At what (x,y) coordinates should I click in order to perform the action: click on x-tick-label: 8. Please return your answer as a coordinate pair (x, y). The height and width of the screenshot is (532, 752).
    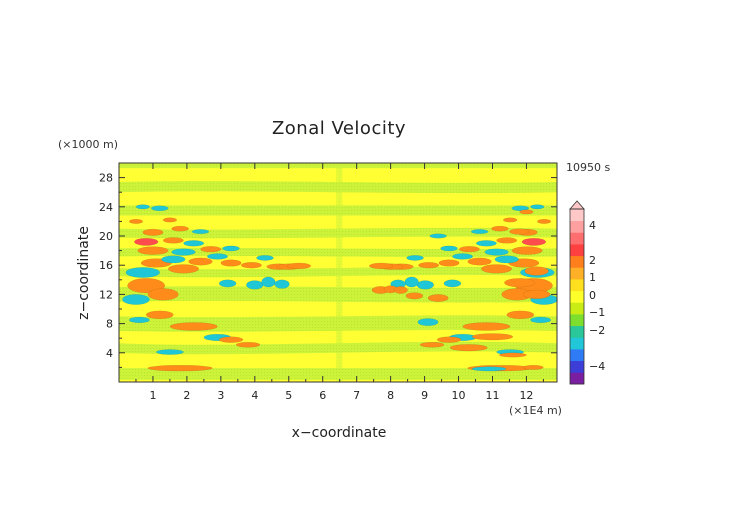
    Looking at the image, I should click on (390, 395).